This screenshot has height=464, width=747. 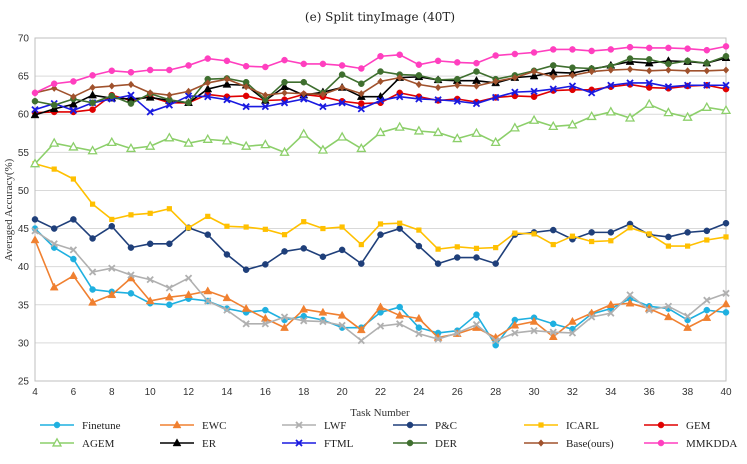 What do you see at coordinates (446, 426) in the screenshot?
I see `legend-label: P&C` at bounding box center [446, 426].